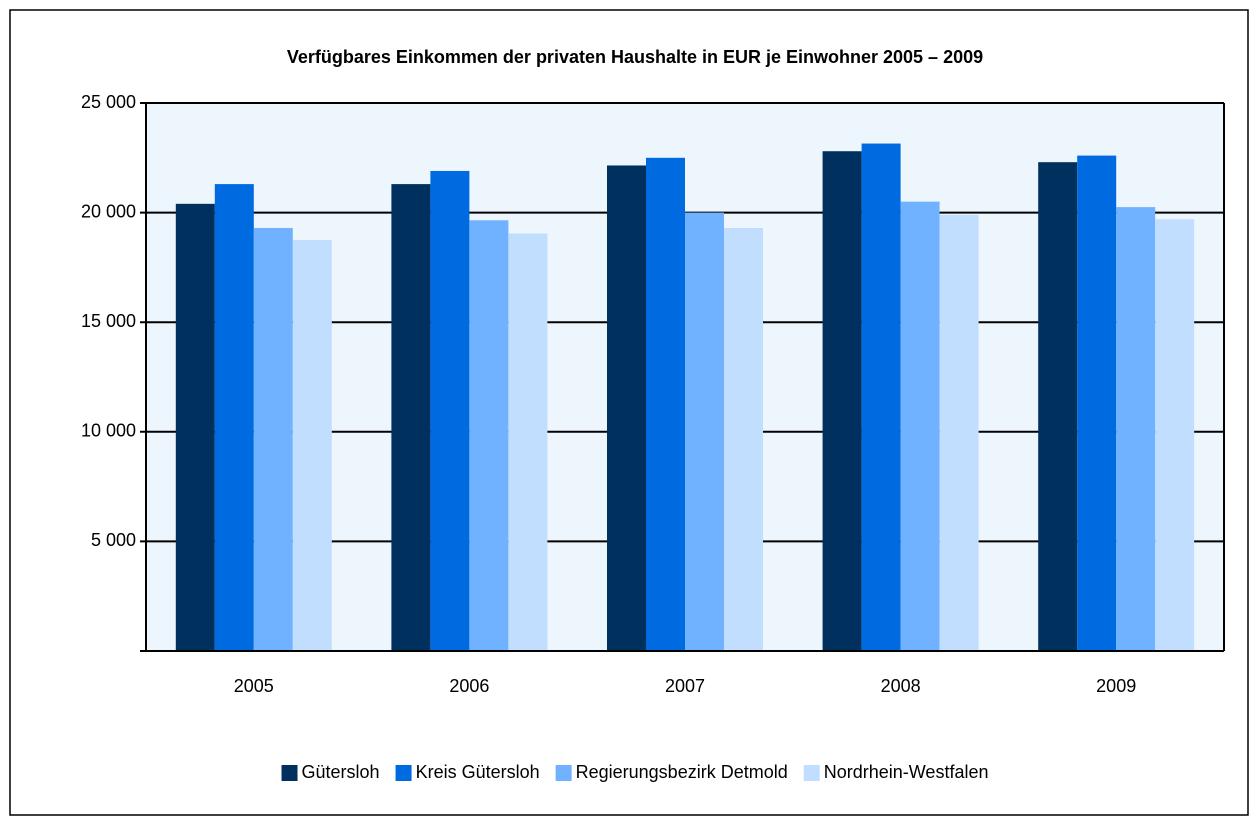 The image size is (1257, 822). What do you see at coordinates (113, 540) in the screenshot?
I see `y-tick-label: 5 000` at bounding box center [113, 540].